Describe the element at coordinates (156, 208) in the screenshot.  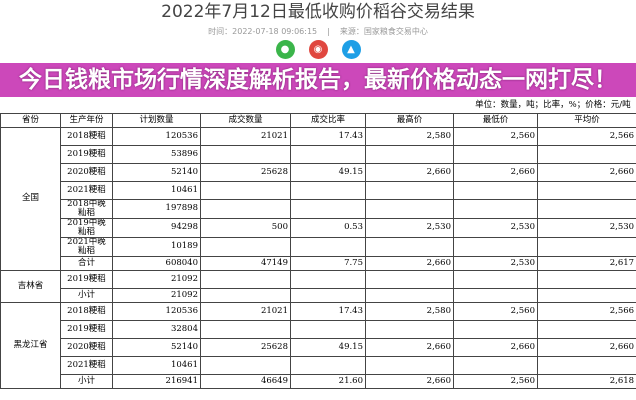
I see `value-cell: 197898` at that location.